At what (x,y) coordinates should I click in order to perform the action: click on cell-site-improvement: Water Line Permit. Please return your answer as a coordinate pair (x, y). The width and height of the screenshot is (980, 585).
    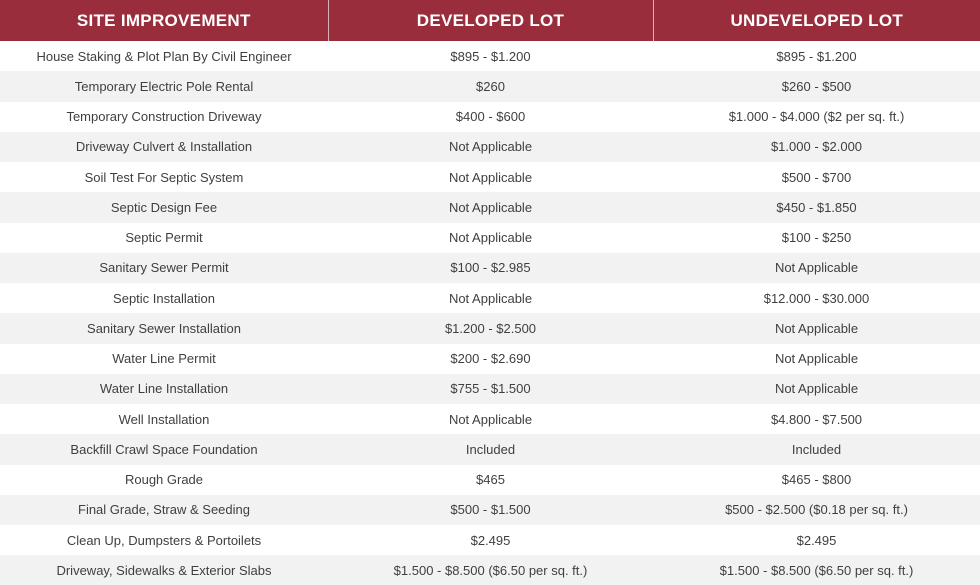
    Looking at the image, I should click on (164, 358).